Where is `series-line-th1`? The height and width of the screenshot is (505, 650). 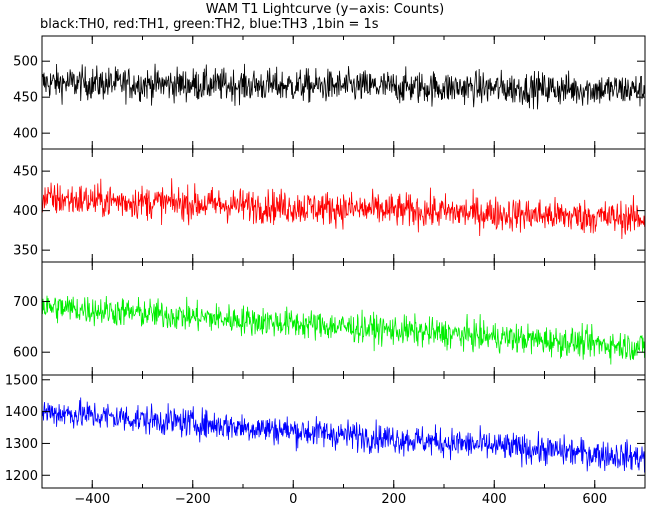
series-line-th1 is located at coordinates (343, 209).